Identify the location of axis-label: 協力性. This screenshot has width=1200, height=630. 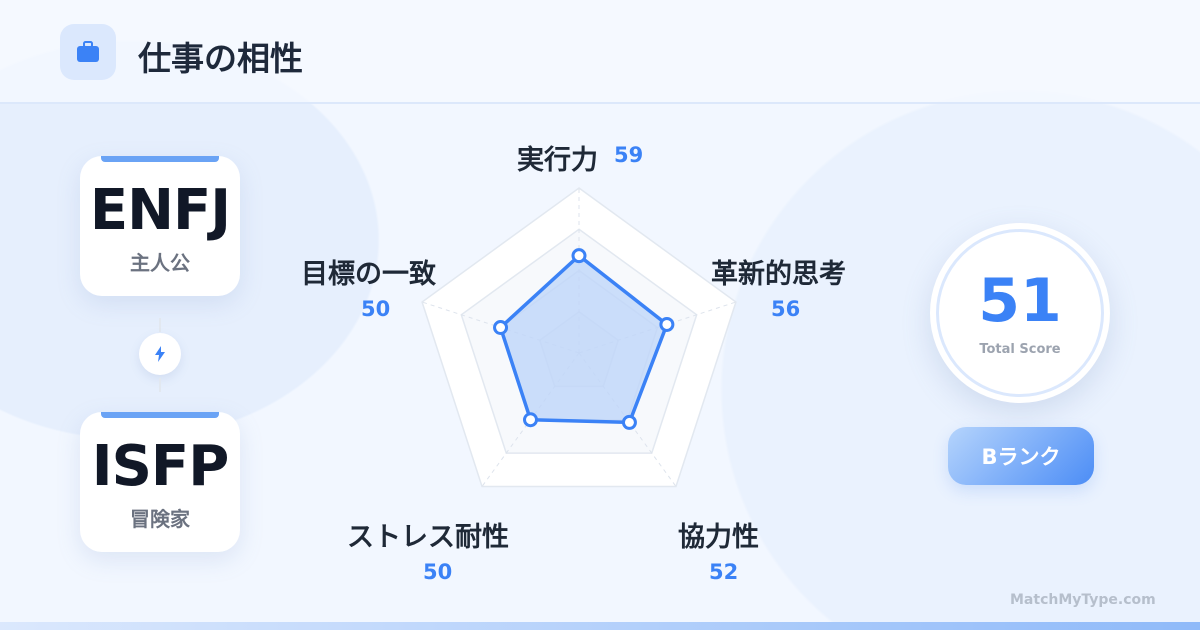
(718, 537).